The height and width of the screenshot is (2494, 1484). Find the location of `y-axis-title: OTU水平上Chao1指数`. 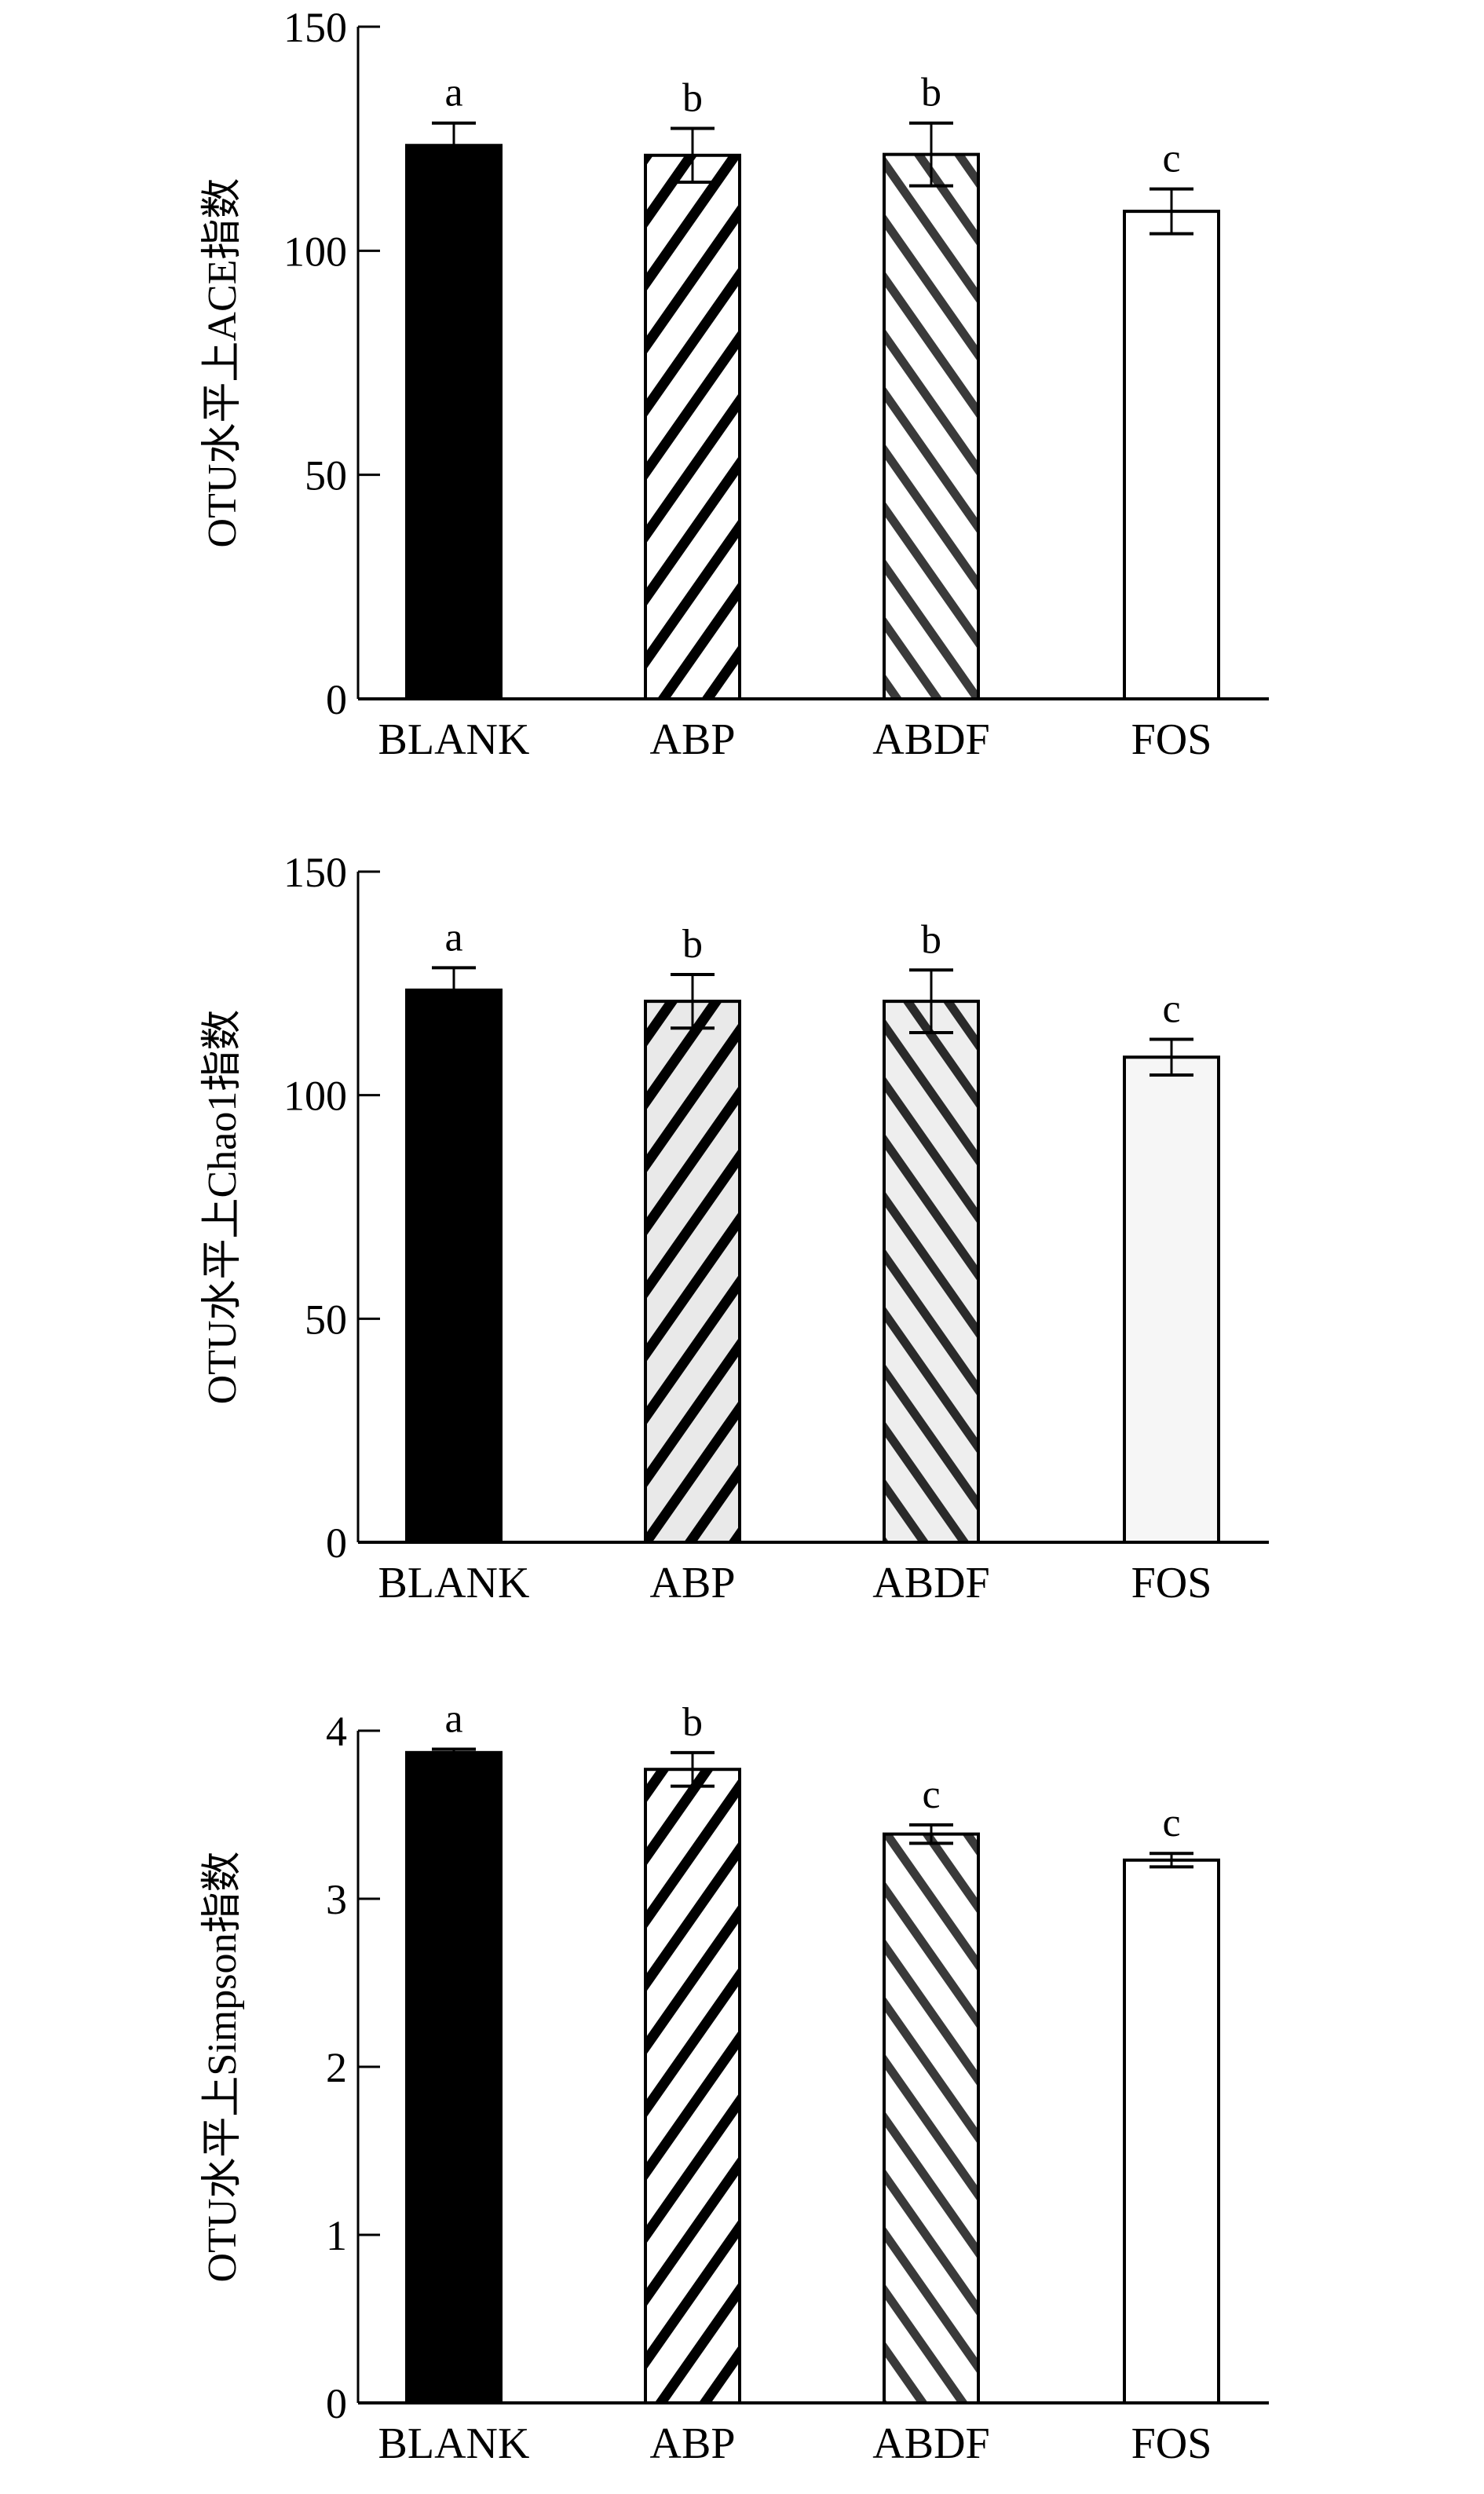

y-axis-title: OTU水平上Chao1指数 is located at coordinates (222, 1207).